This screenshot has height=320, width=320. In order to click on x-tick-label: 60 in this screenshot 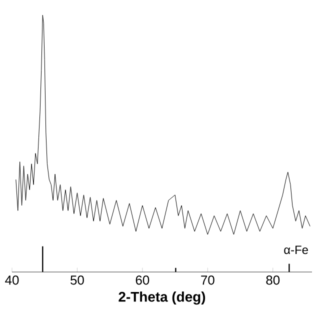, I will do `click(143, 280)`.